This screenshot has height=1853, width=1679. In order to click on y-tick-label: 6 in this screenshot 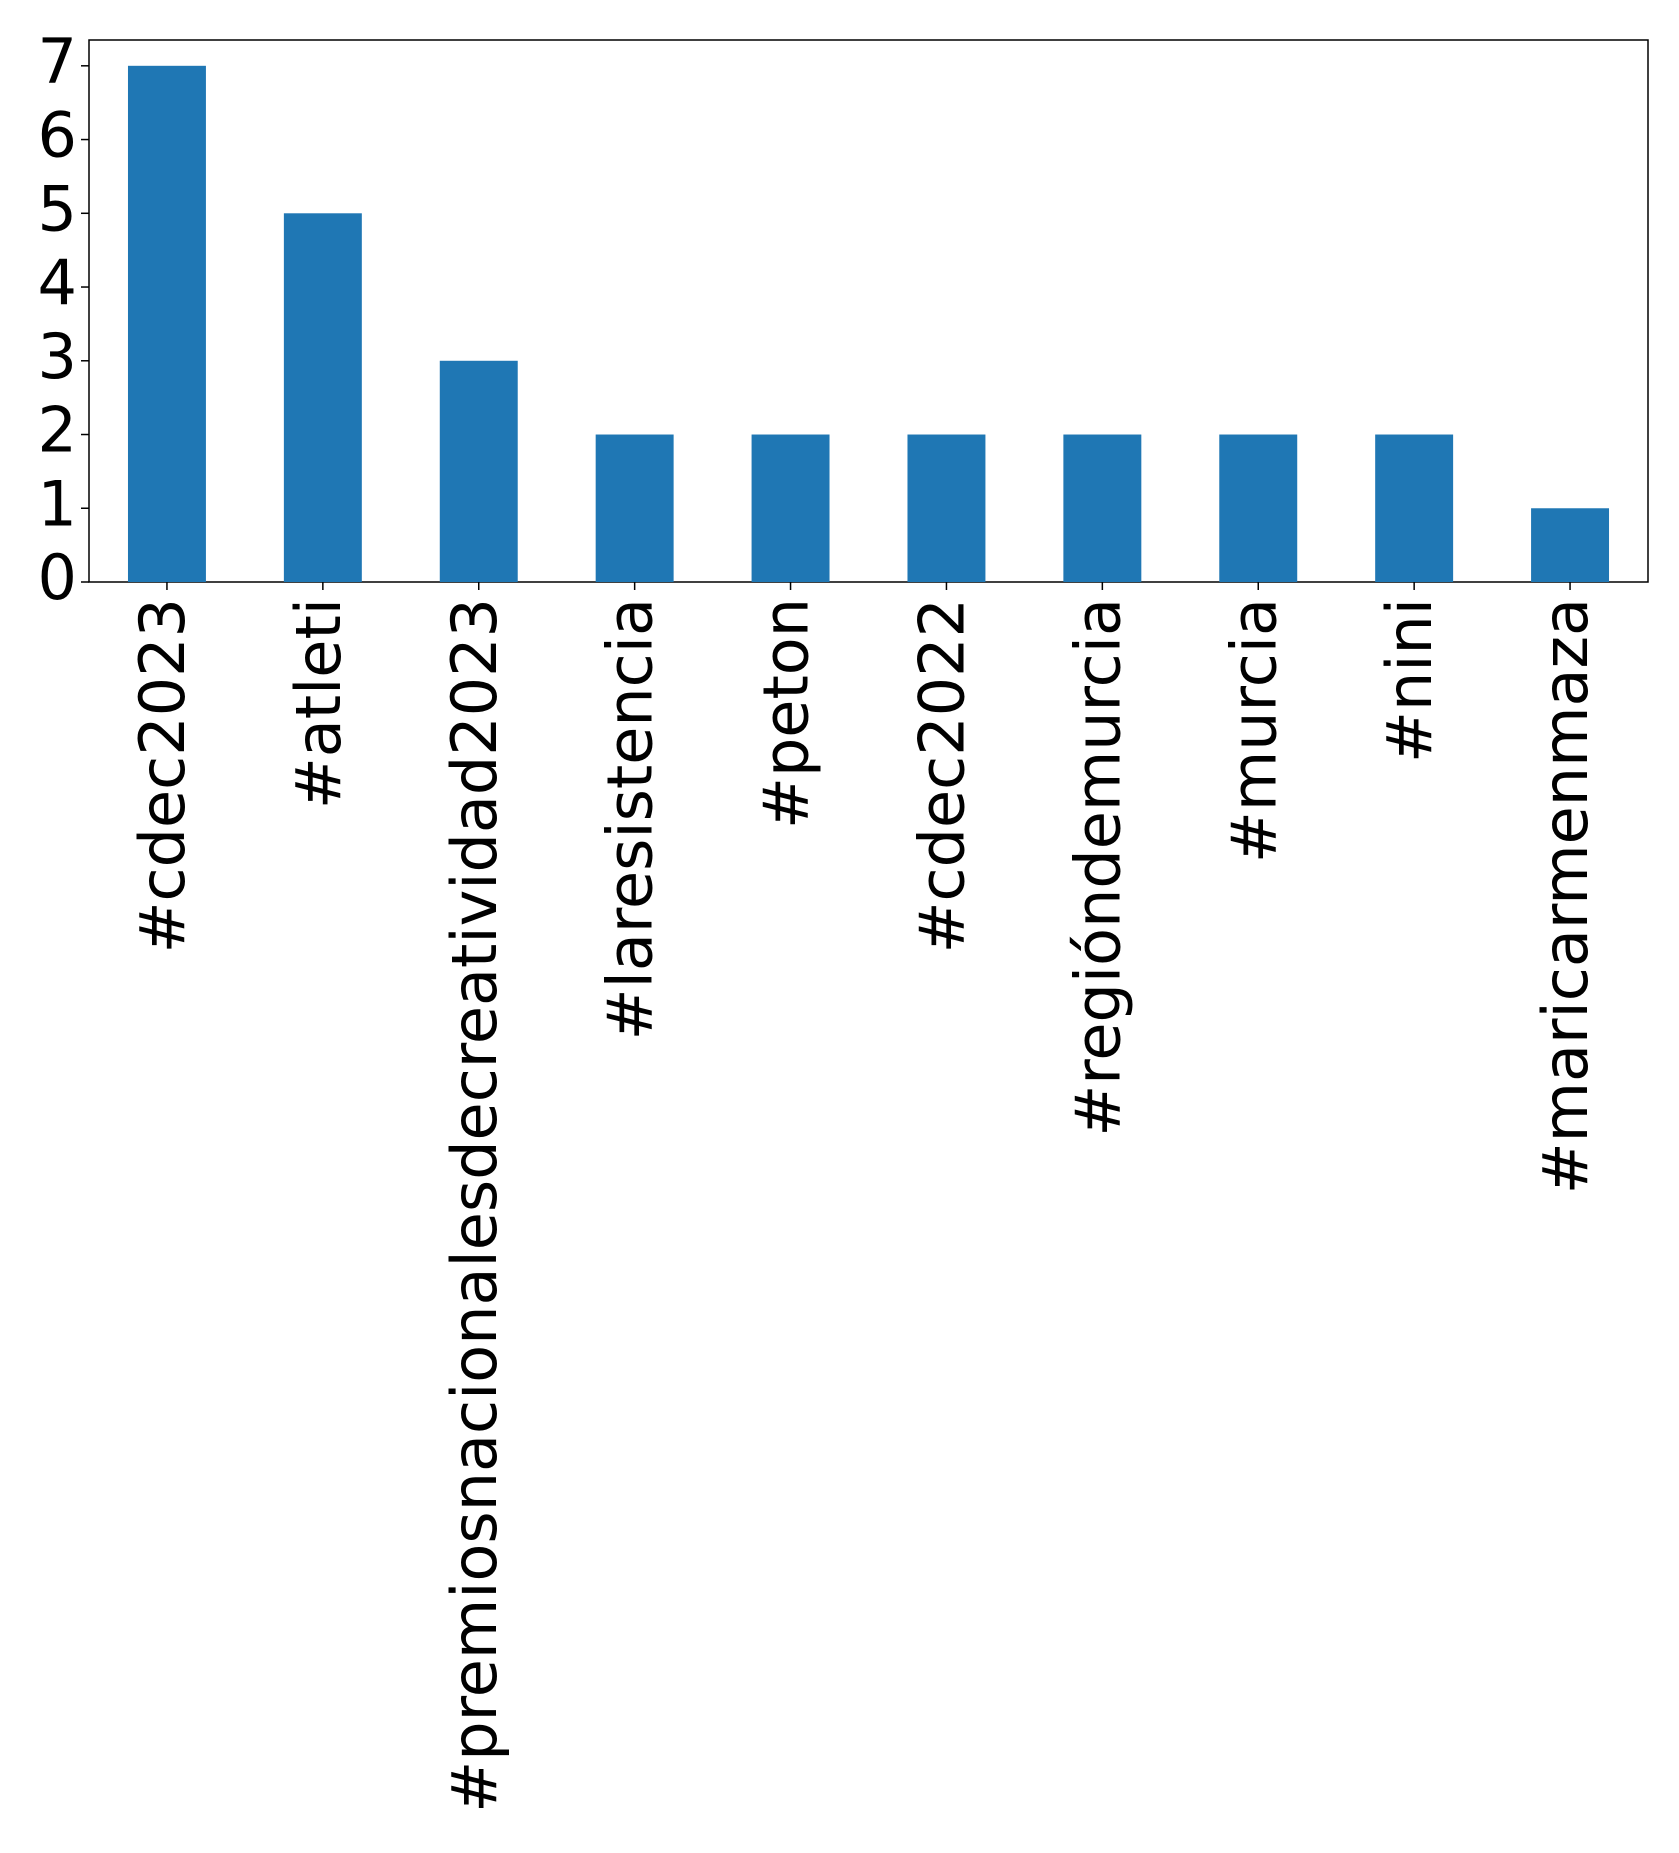, I will do `click(57, 135)`.